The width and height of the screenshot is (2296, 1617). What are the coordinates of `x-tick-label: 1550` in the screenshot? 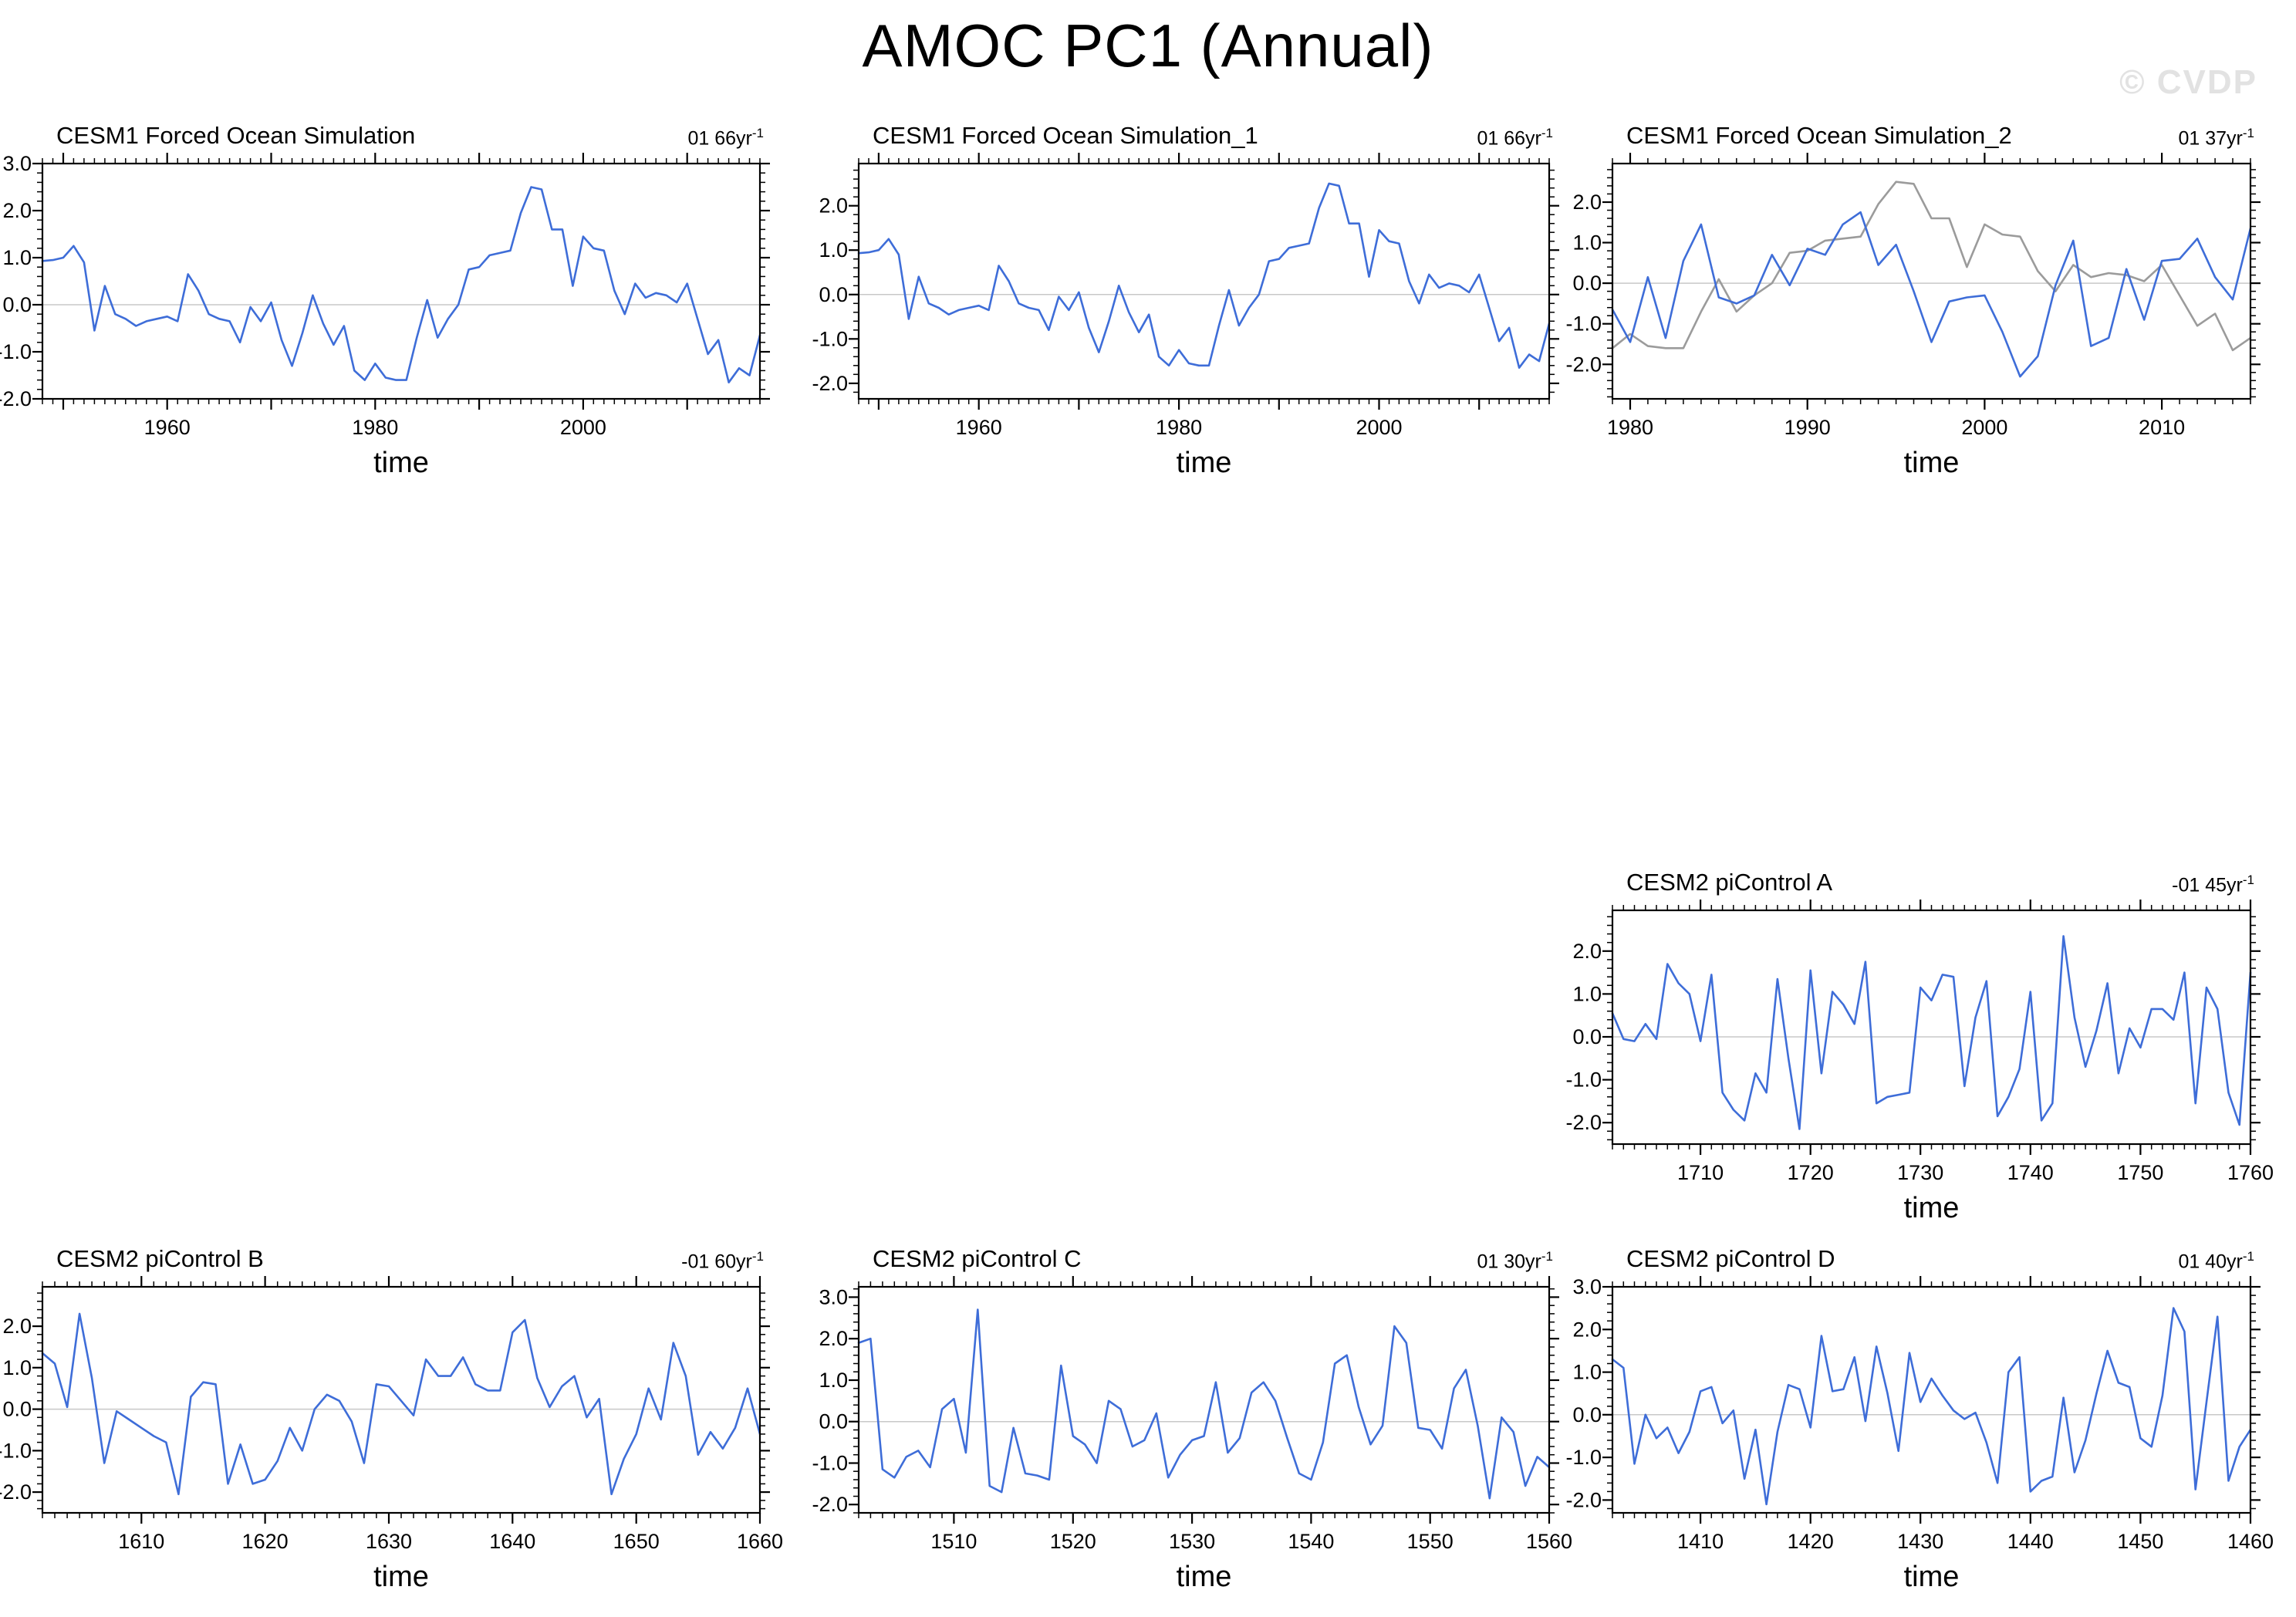 It's located at (1430, 1541).